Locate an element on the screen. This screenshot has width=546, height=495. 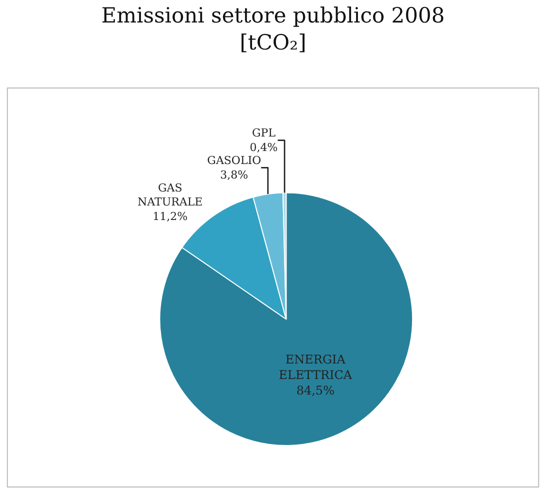
slice-label: ENERGIA ELETTRICA is located at coordinates (315, 367).